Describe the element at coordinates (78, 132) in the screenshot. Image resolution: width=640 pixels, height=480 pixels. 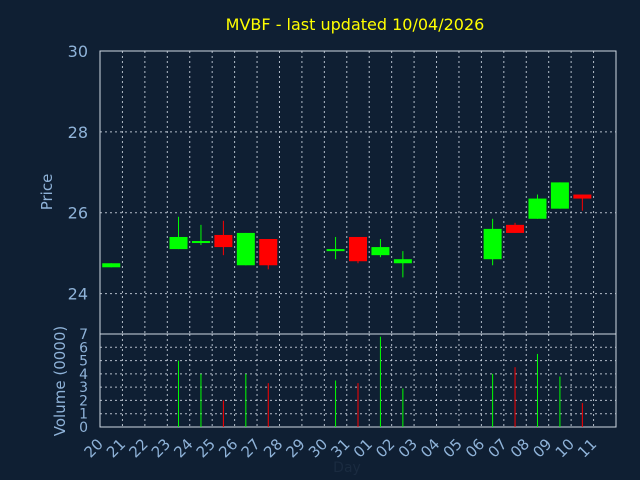
I see `price-tick-label: 28` at that location.